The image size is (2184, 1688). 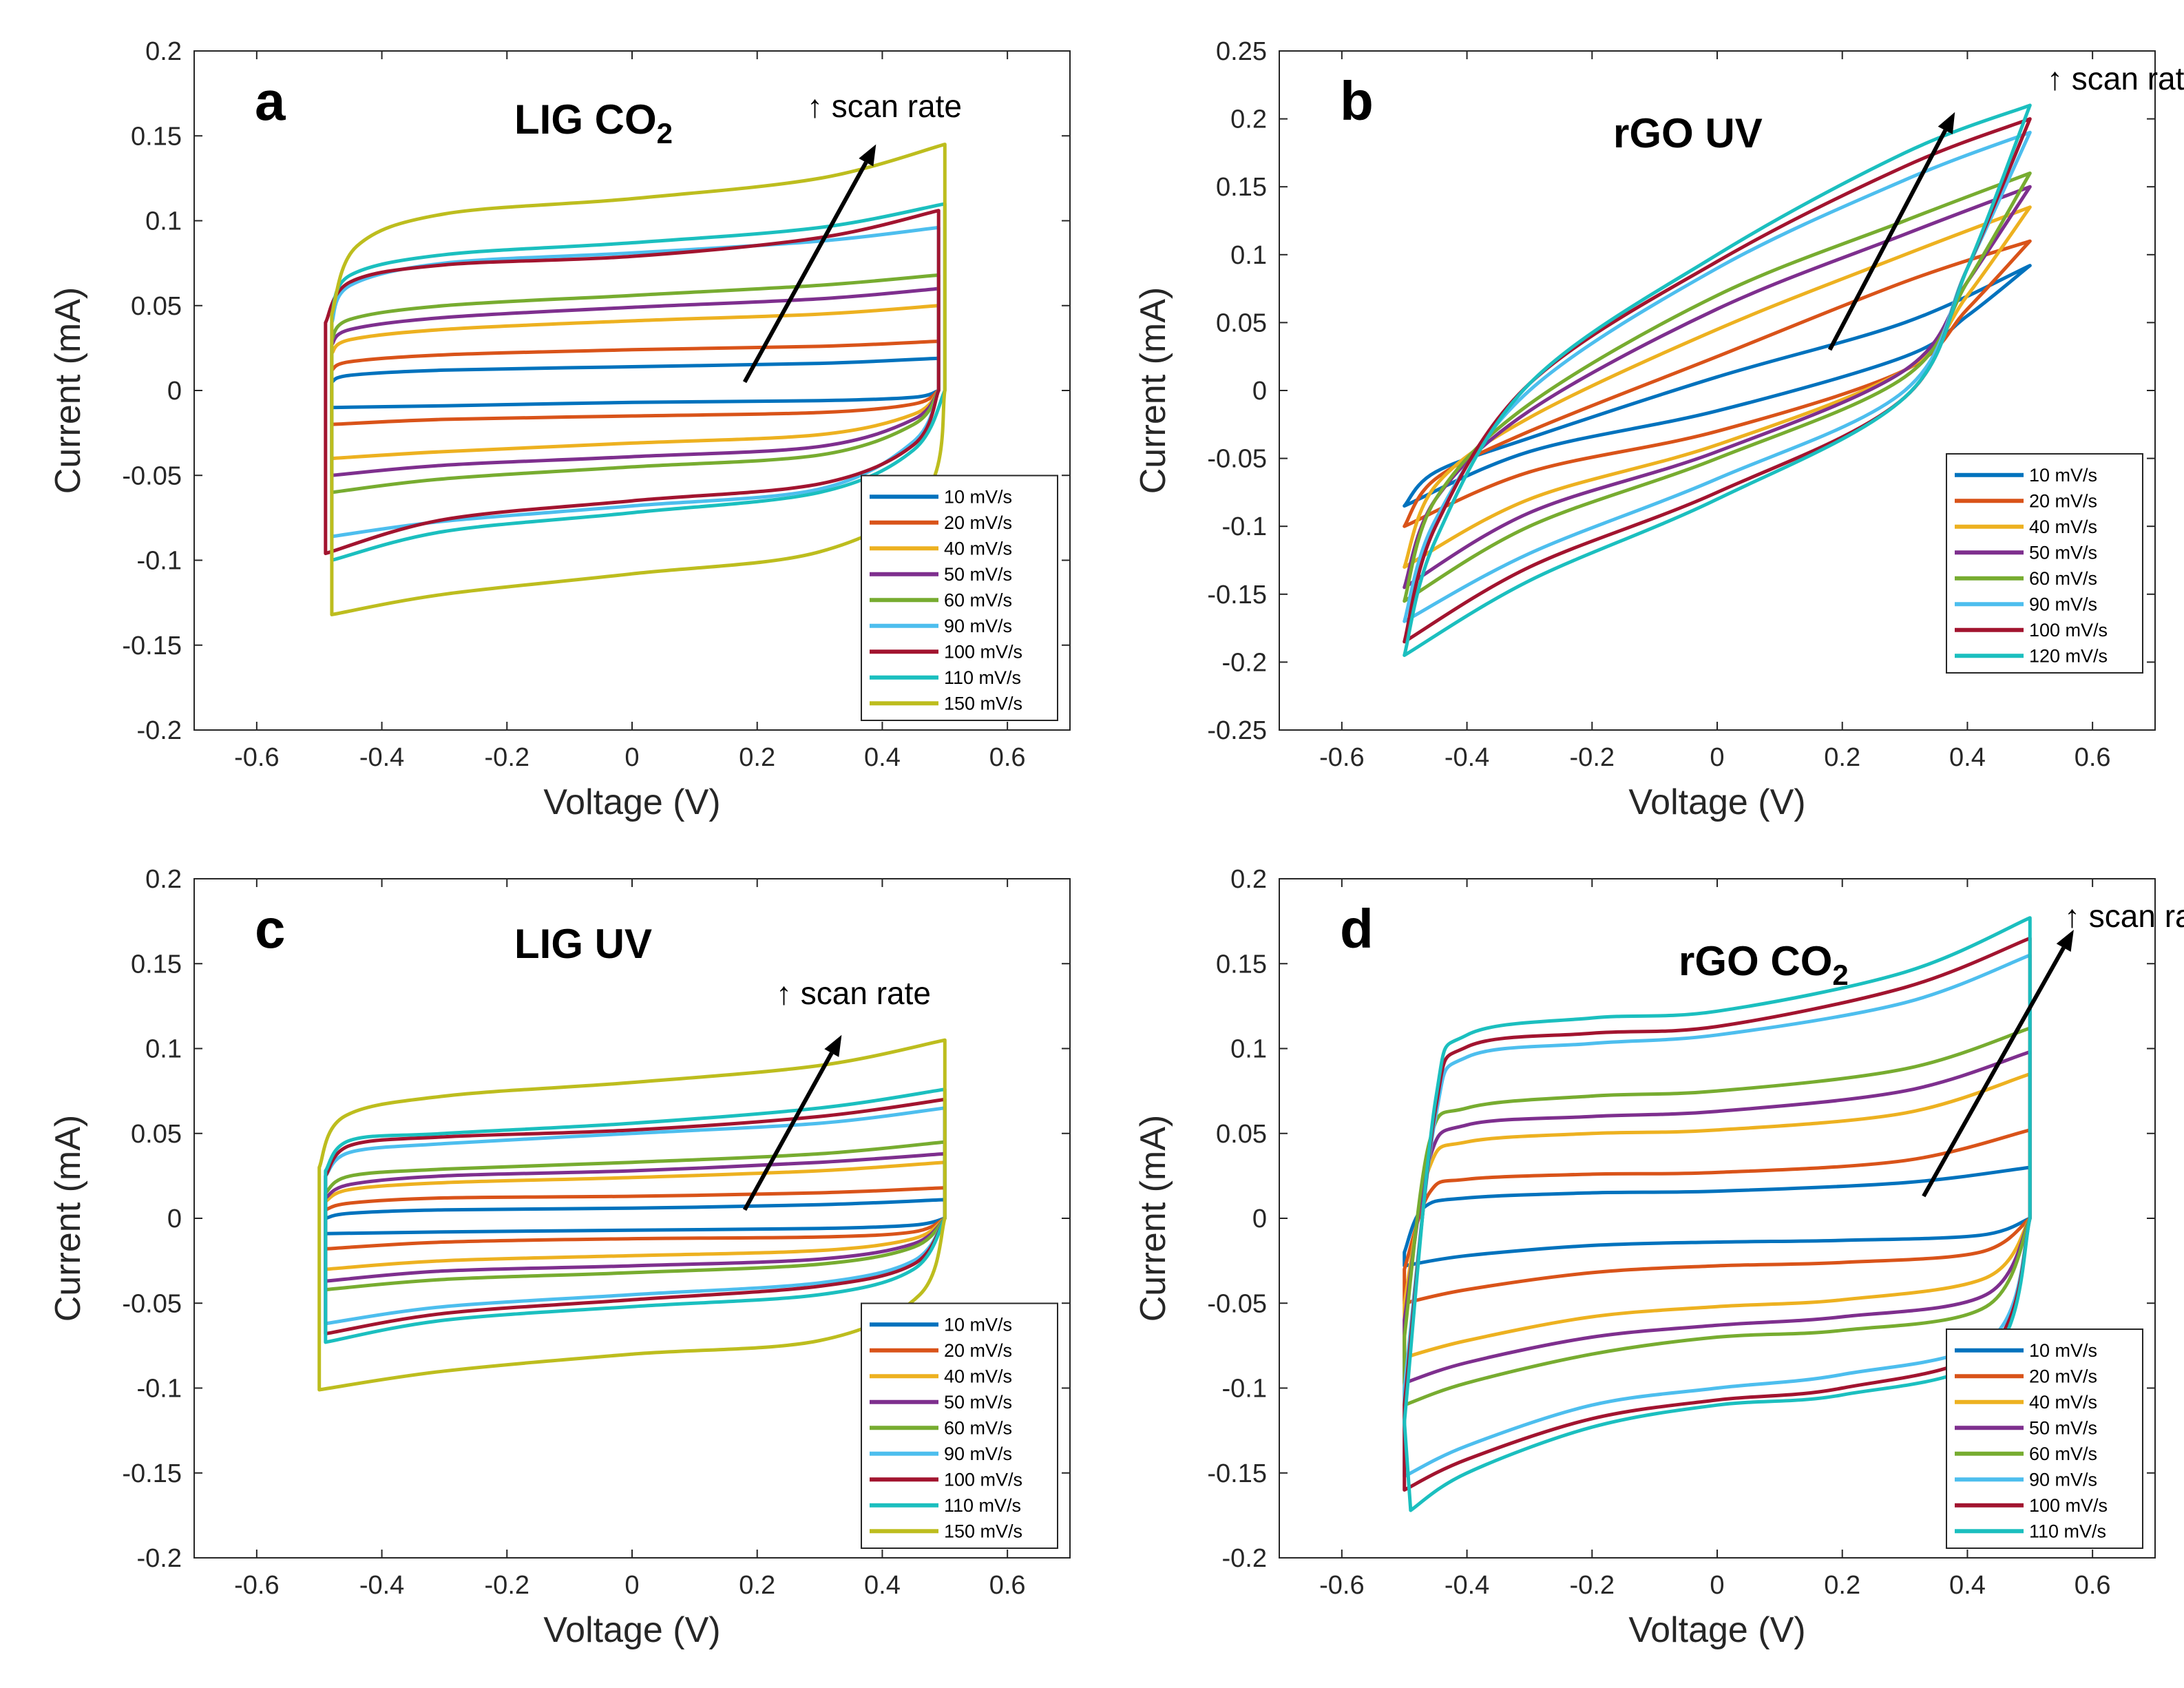 What do you see at coordinates (68, 390) in the screenshot?
I see `y-axis-label: Current (mA)` at bounding box center [68, 390].